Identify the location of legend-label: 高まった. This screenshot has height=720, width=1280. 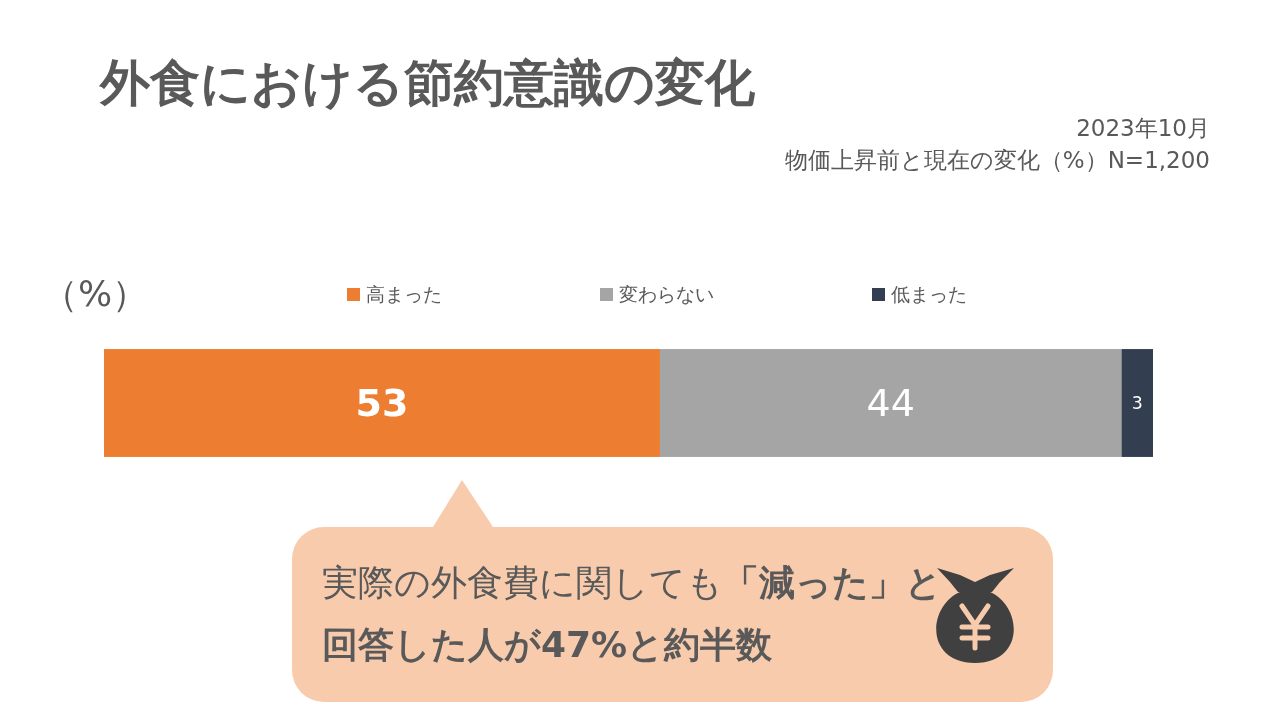
(404, 294).